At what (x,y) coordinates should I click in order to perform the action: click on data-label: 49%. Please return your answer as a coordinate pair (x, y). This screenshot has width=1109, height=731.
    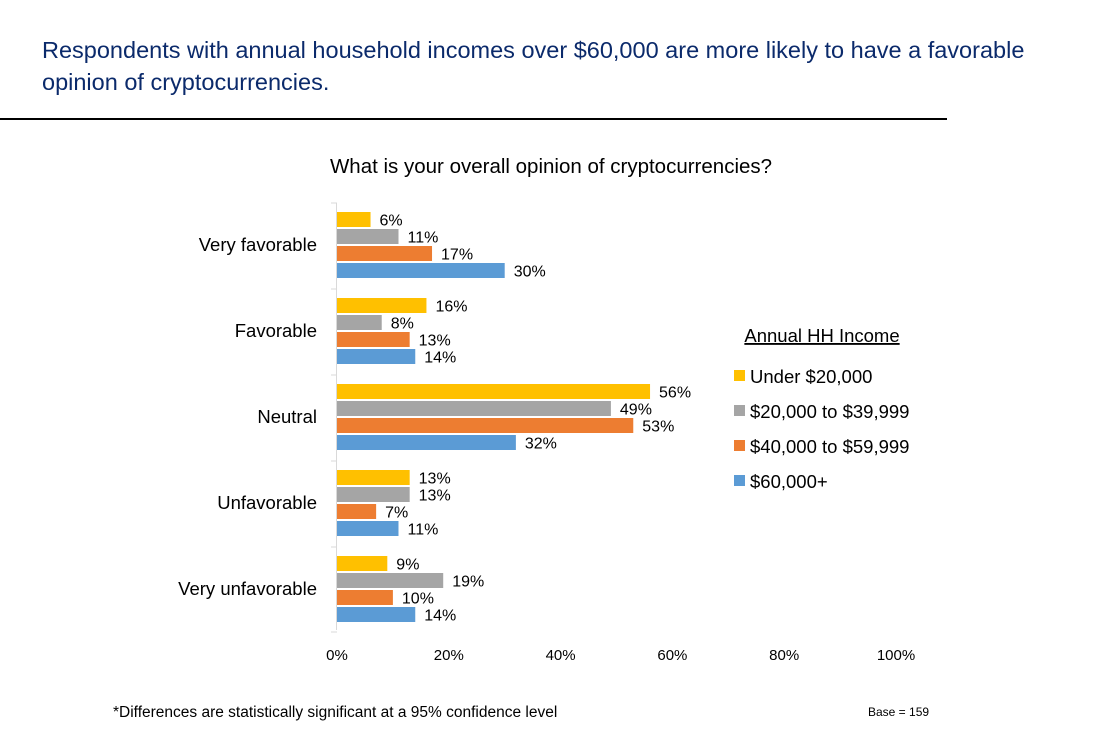
    Looking at the image, I should click on (636, 410).